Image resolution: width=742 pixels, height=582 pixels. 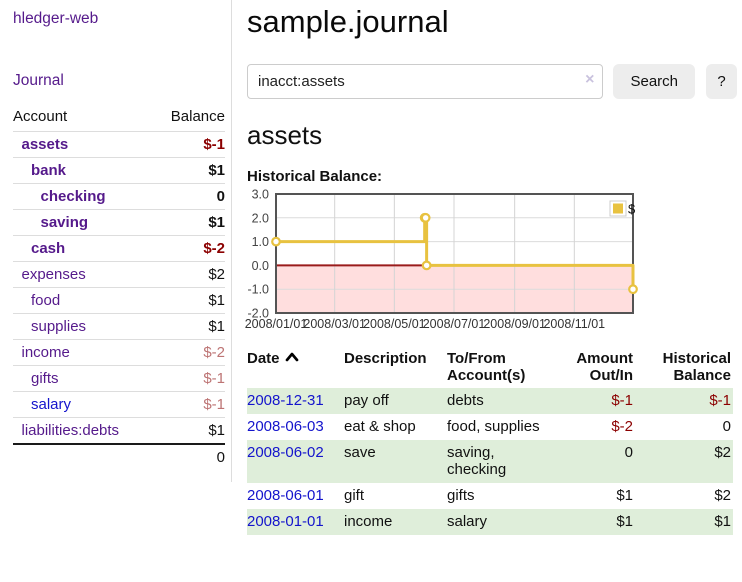 What do you see at coordinates (48, 248) in the screenshot?
I see `account-link-cash: cash` at bounding box center [48, 248].